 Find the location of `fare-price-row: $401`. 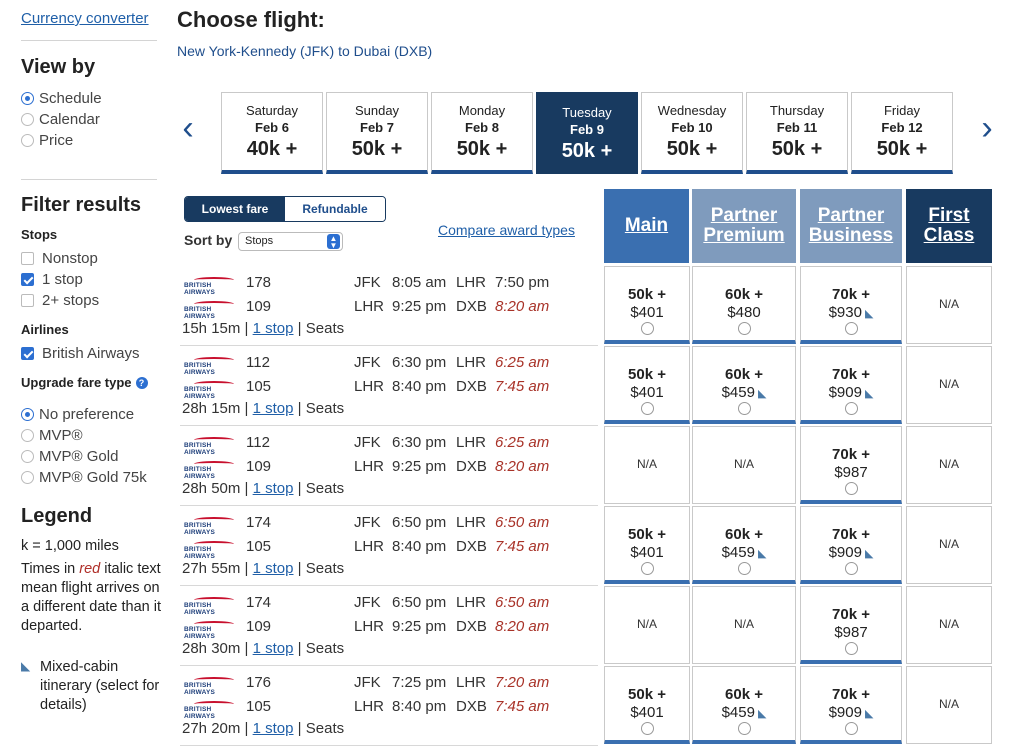

fare-price-row: $401 is located at coordinates (647, 712).